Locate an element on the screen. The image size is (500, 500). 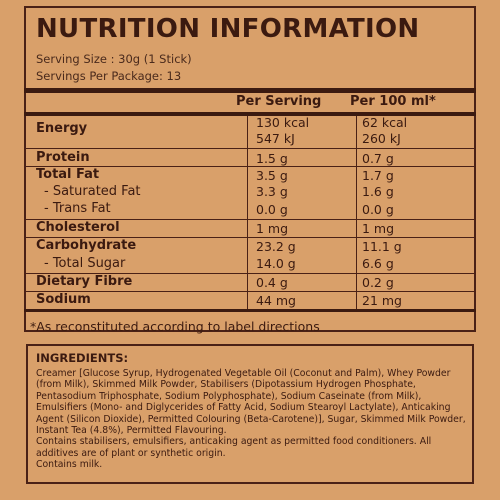
protein-per-100ml: 0.7 g is located at coordinates (378, 158).